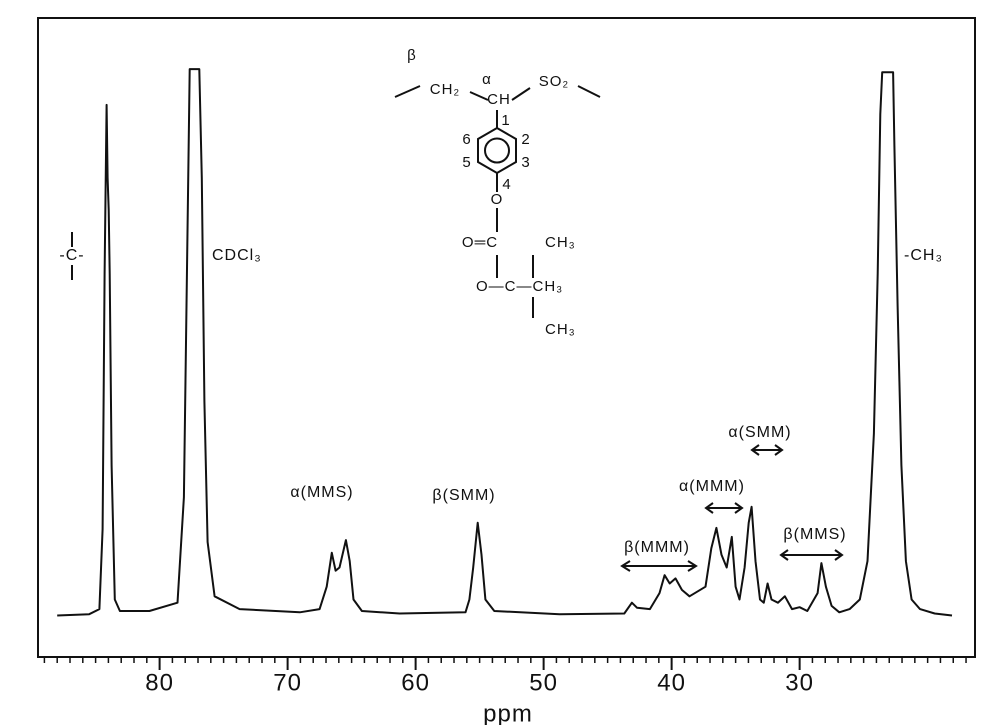 The height and width of the screenshot is (725, 1005). What do you see at coordinates (525, 162) in the screenshot?
I see `structure-label: 3` at bounding box center [525, 162].